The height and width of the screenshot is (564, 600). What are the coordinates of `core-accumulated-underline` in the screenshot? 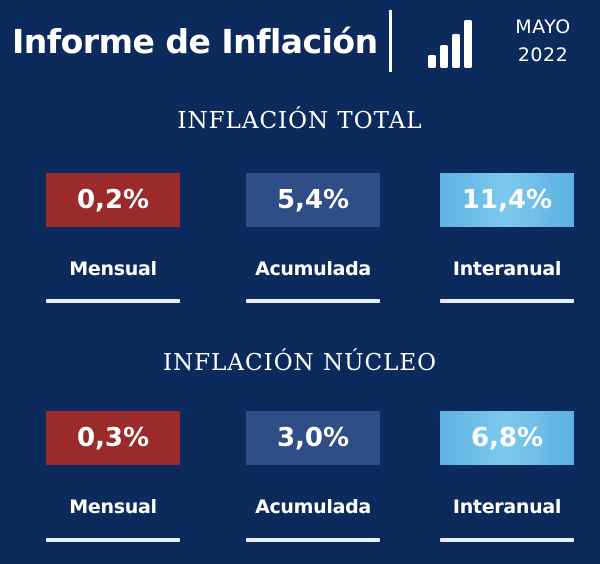 It's located at (313, 540).